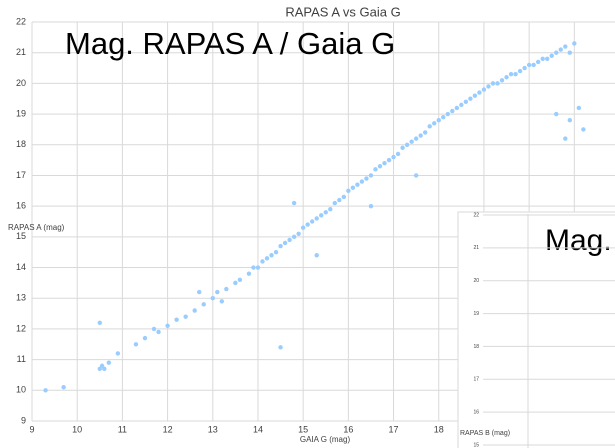 This screenshot has height=448, width=615. What do you see at coordinates (213, 429) in the screenshot?
I see `x-tick-label: 13` at bounding box center [213, 429].